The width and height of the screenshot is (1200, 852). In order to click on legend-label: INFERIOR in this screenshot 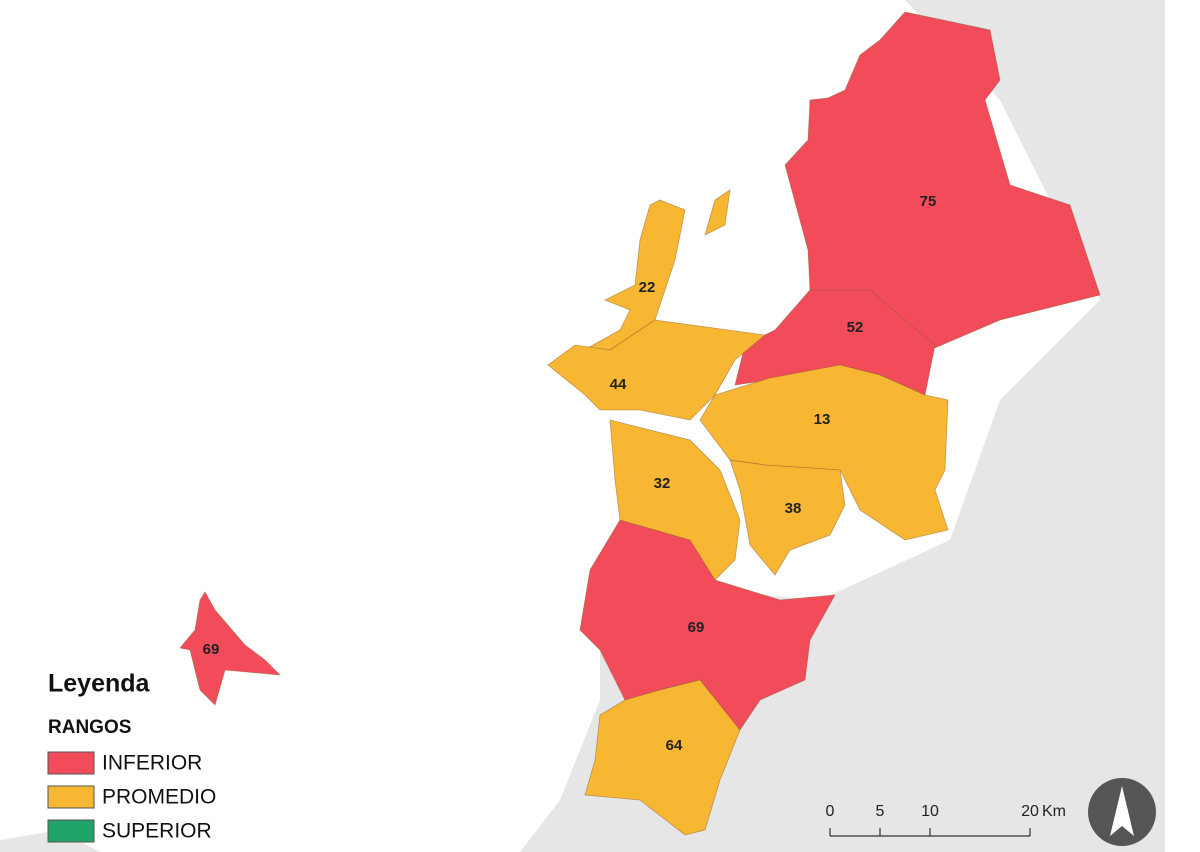, I will do `click(152, 763)`.